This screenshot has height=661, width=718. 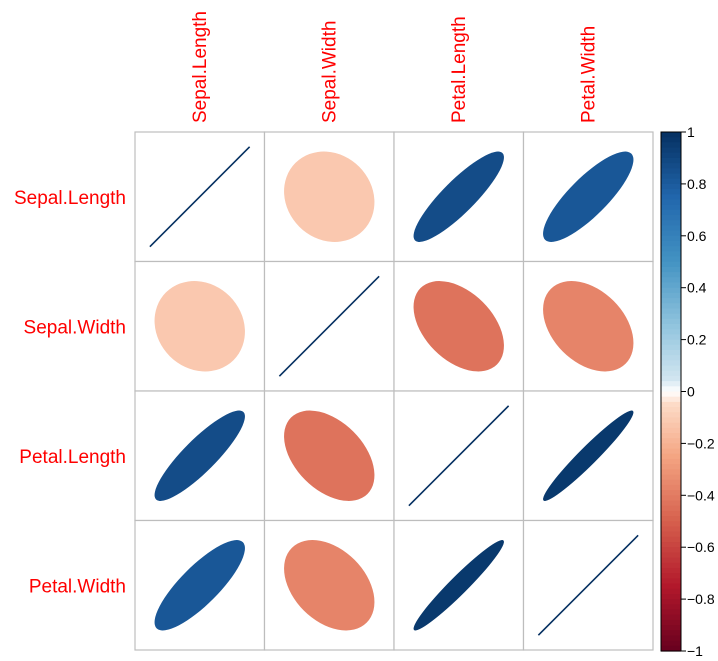 What do you see at coordinates (77, 586) in the screenshot?
I see `row-label-petal-width: Petal.Width` at bounding box center [77, 586].